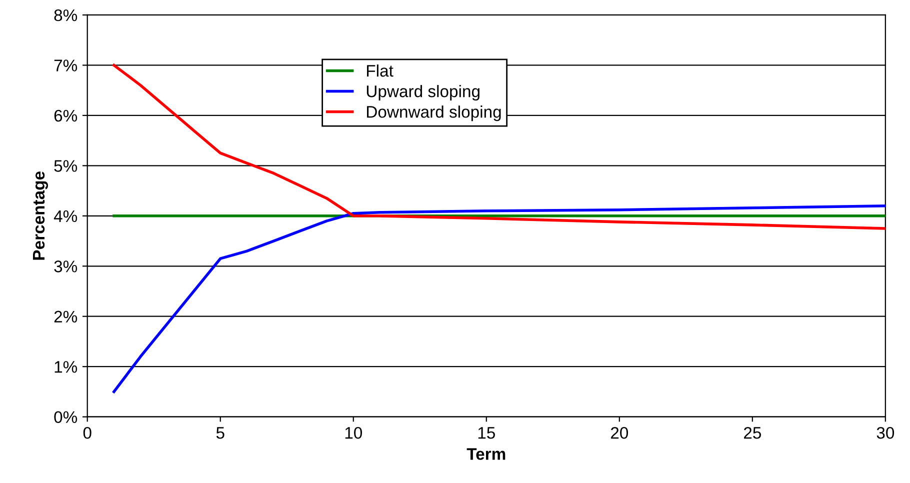 The width and height of the screenshot is (910, 483). What do you see at coordinates (423, 93) in the screenshot?
I see `legend-label: Upward sloping` at bounding box center [423, 93].